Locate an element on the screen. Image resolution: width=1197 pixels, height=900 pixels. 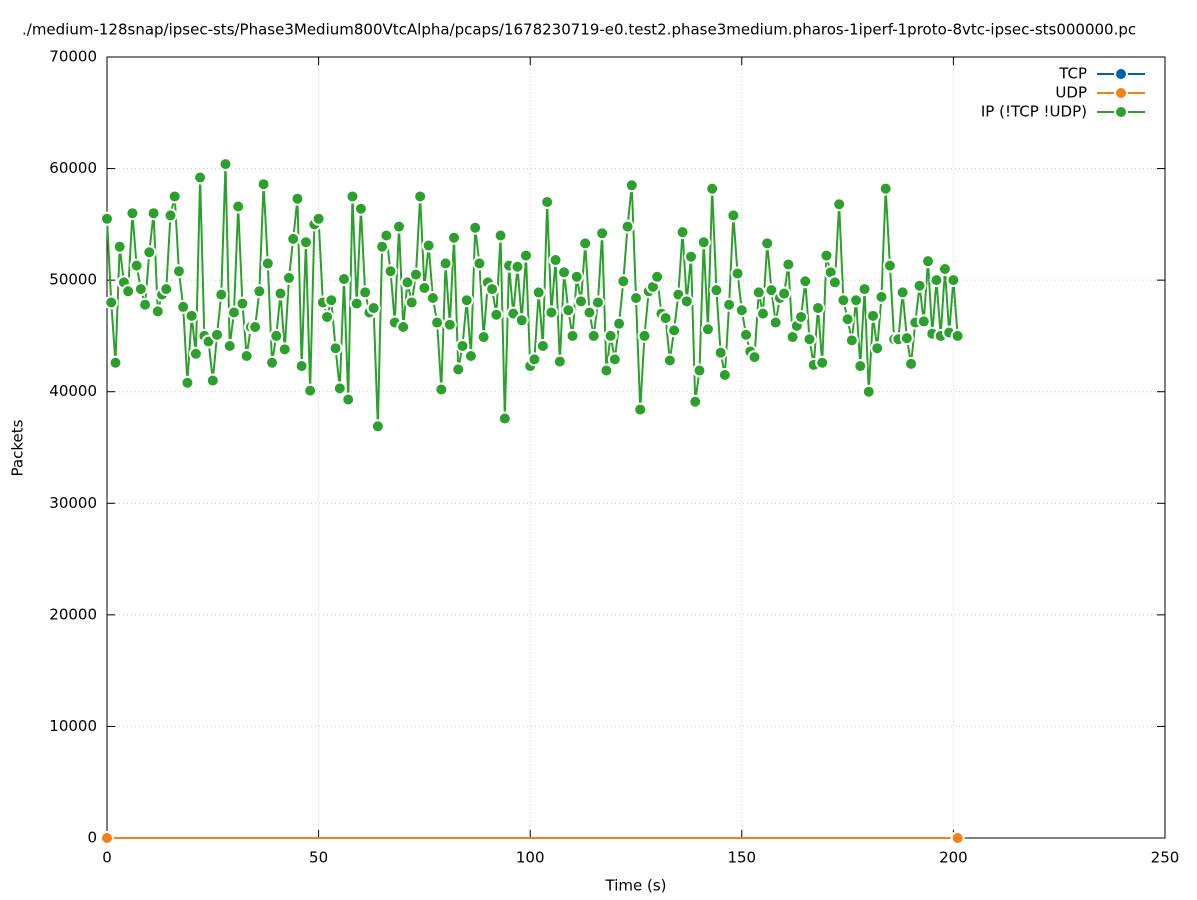
y-axis-label: Packets is located at coordinates (18, 447).